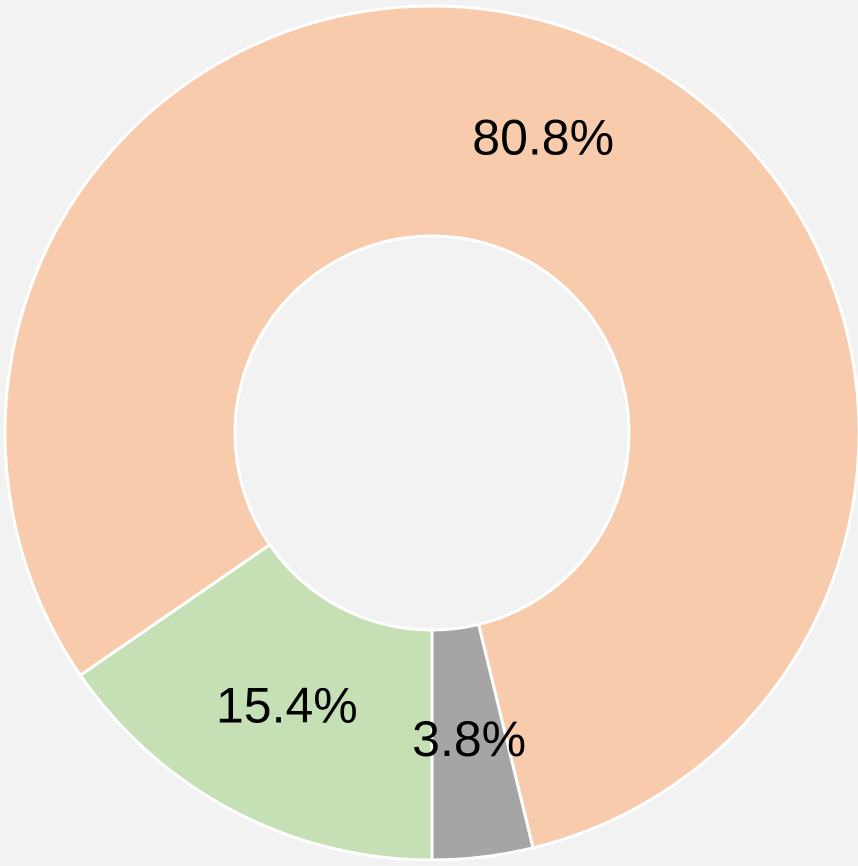  Describe the element at coordinates (469, 739) in the screenshot. I see `data-label: 3.8%` at that location.